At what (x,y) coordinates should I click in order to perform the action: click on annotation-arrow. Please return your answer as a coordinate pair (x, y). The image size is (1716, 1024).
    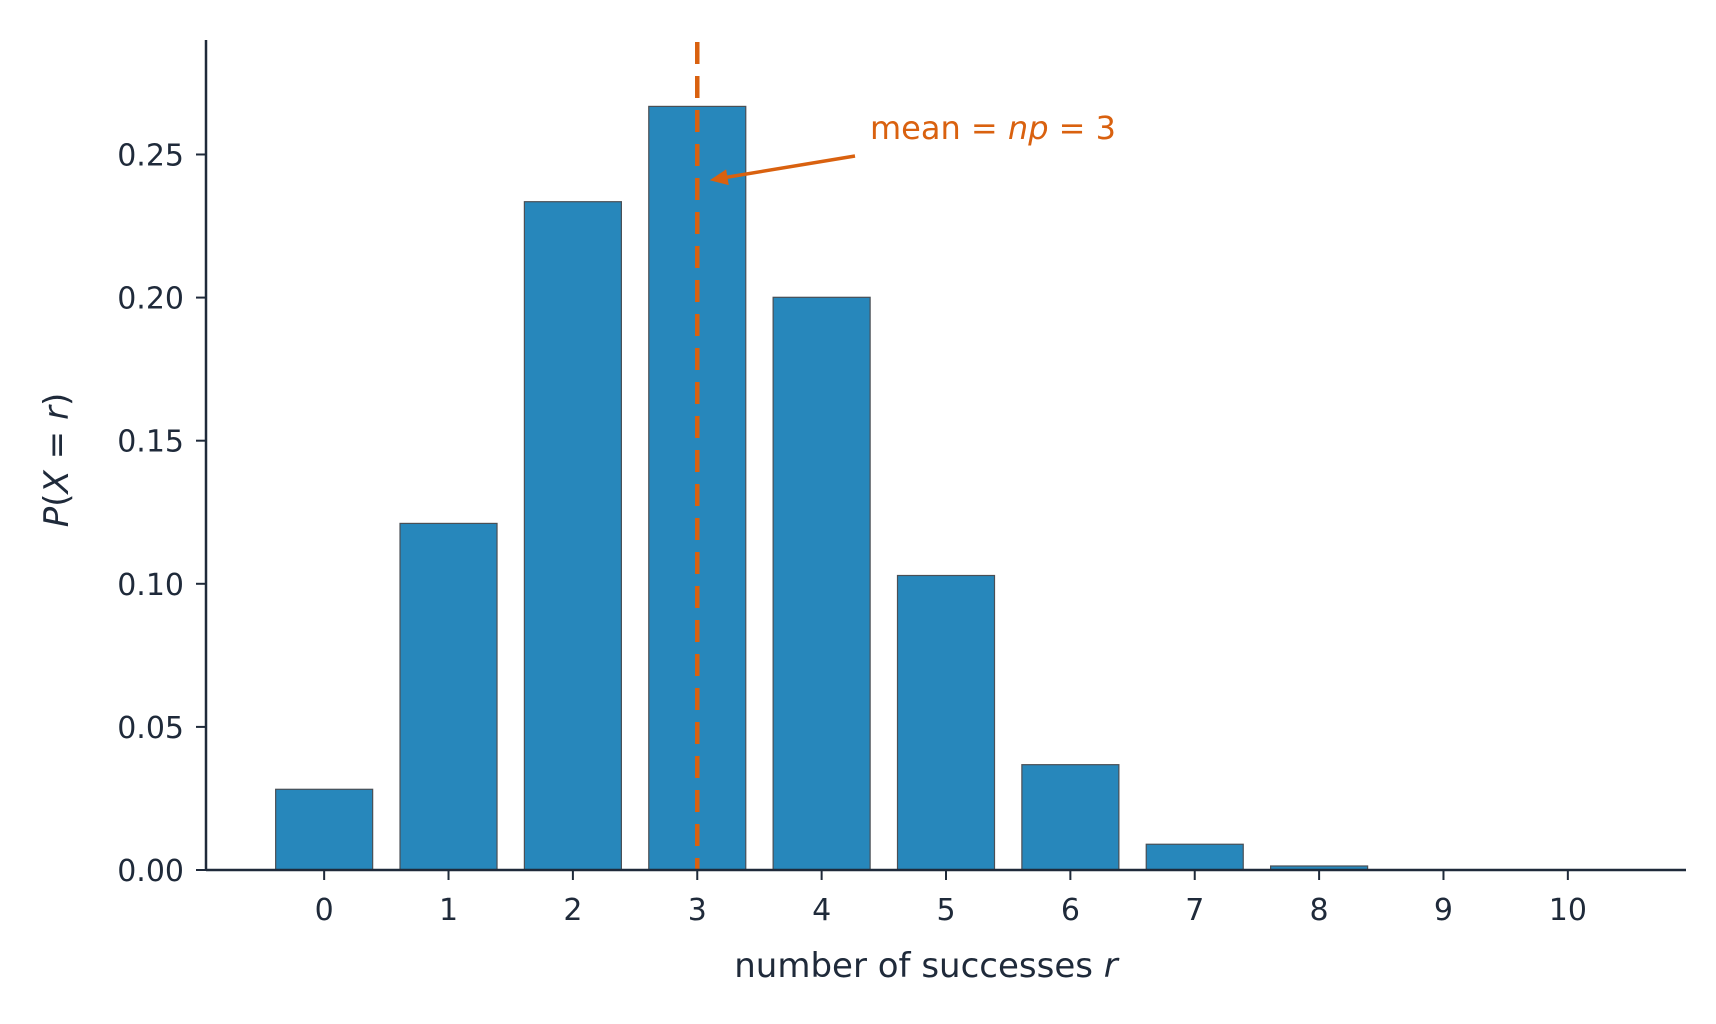
    Looking at the image, I should click on (786, 167).